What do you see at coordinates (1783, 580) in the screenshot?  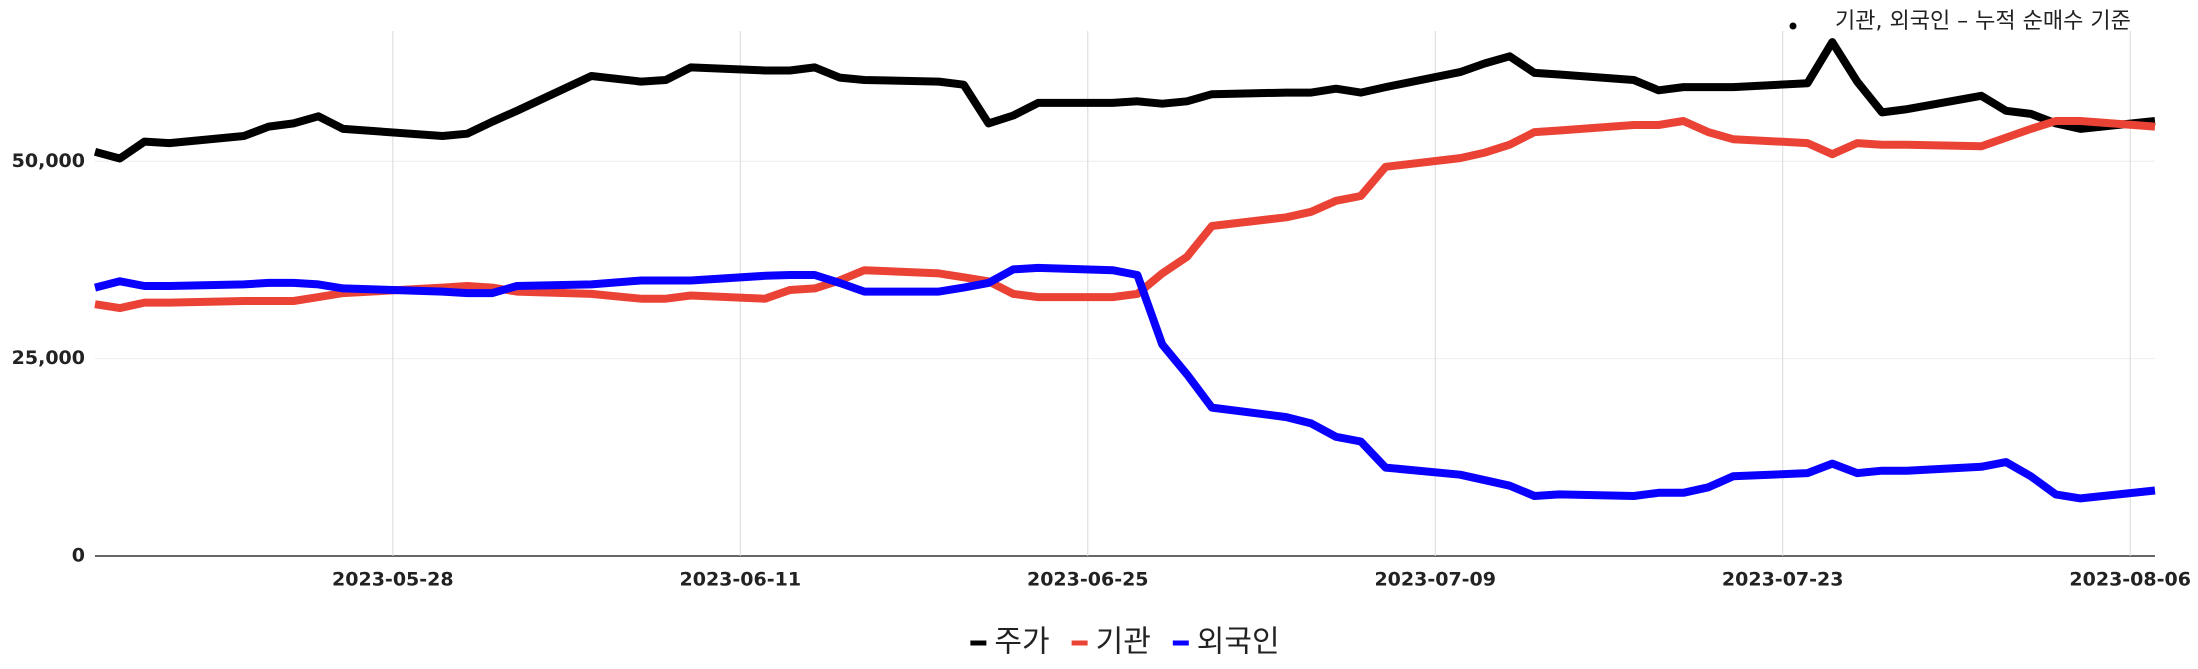 I see `x-tick-label: 2023-07-23` at bounding box center [1783, 580].